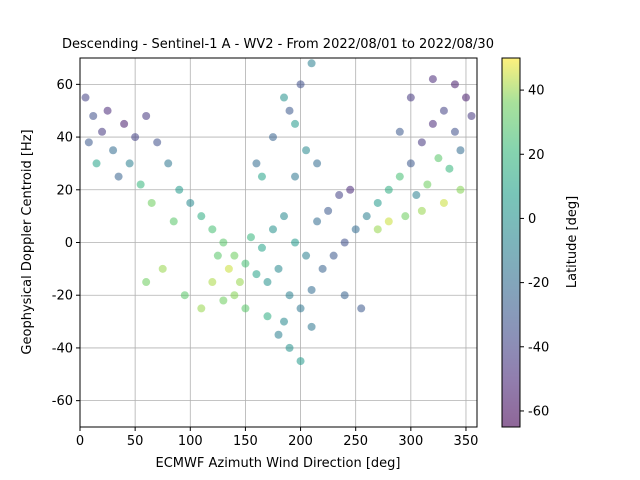  What do you see at coordinates (278, 463) in the screenshot?
I see `x-axis-label: ECMWF Azimuth Wind Direction [deg]` at bounding box center [278, 463].